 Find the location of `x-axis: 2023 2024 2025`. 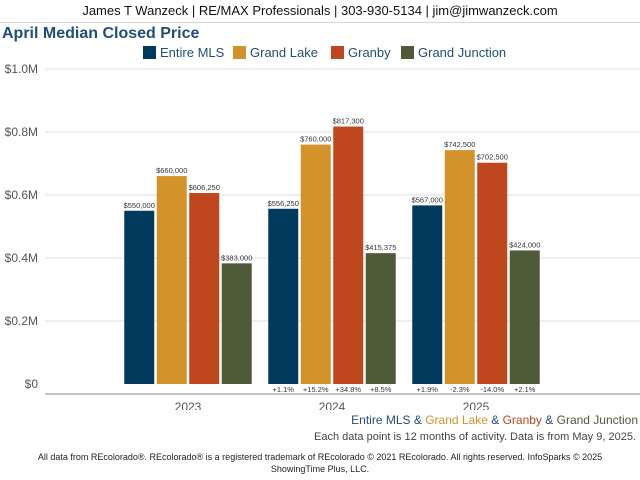

x-axis: 2023 2024 2025 is located at coordinates (332, 405).